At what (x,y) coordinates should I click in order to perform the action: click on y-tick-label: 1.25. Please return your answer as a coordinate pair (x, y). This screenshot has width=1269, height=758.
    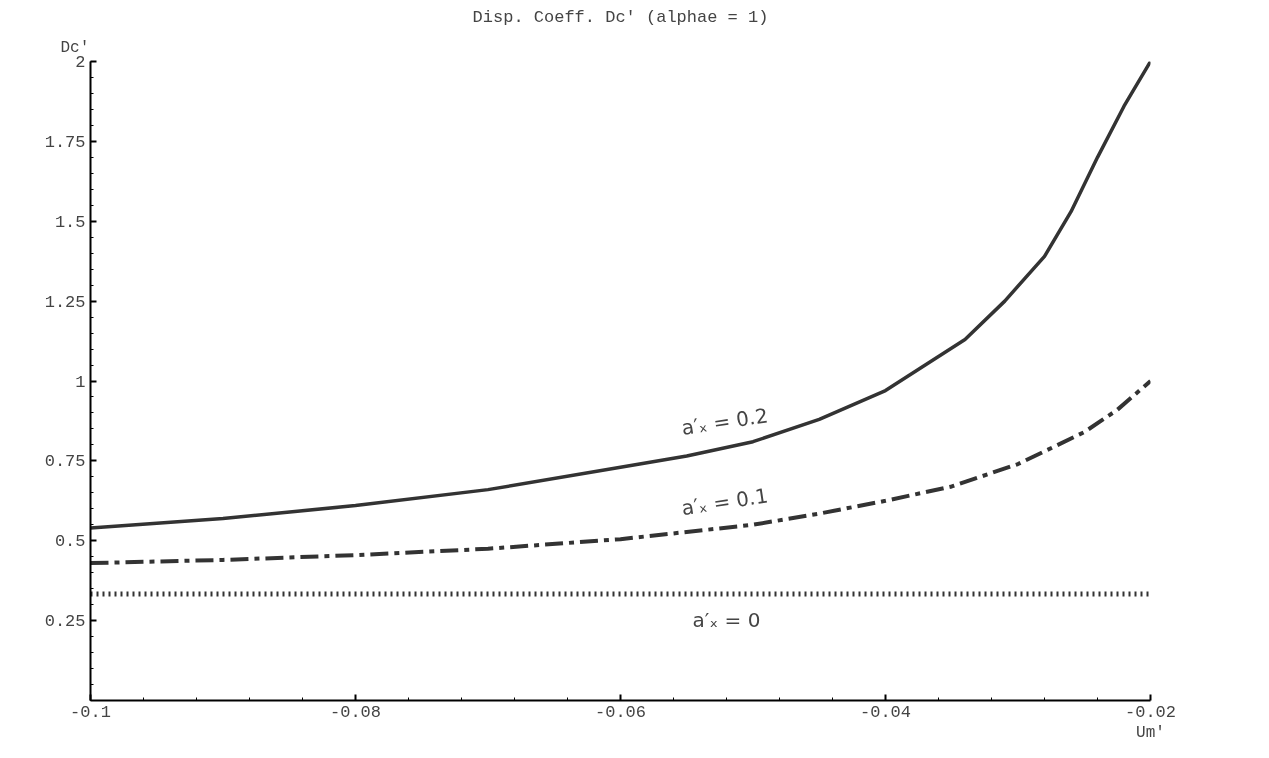
    Looking at the image, I should click on (65, 302).